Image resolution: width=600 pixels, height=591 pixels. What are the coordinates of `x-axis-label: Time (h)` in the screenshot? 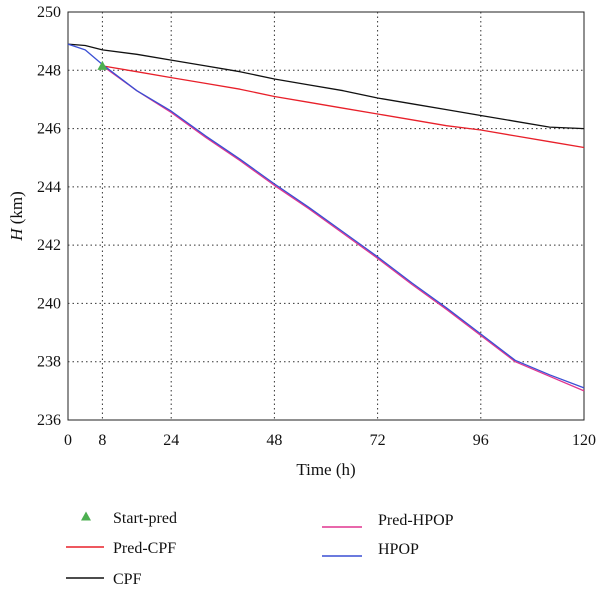 It's located at (325, 469).